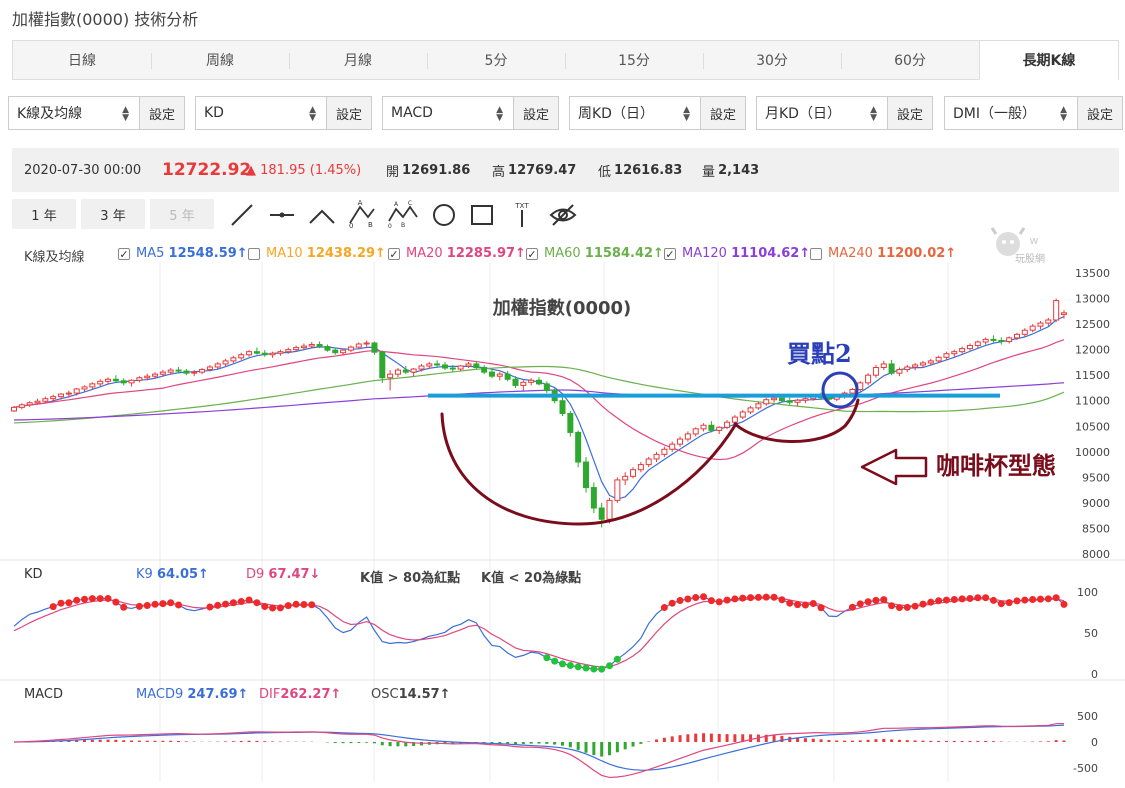 This screenshot has width=1125, height=788. I want to click on indicator1-settings-button: 設定, so click(348, 113).